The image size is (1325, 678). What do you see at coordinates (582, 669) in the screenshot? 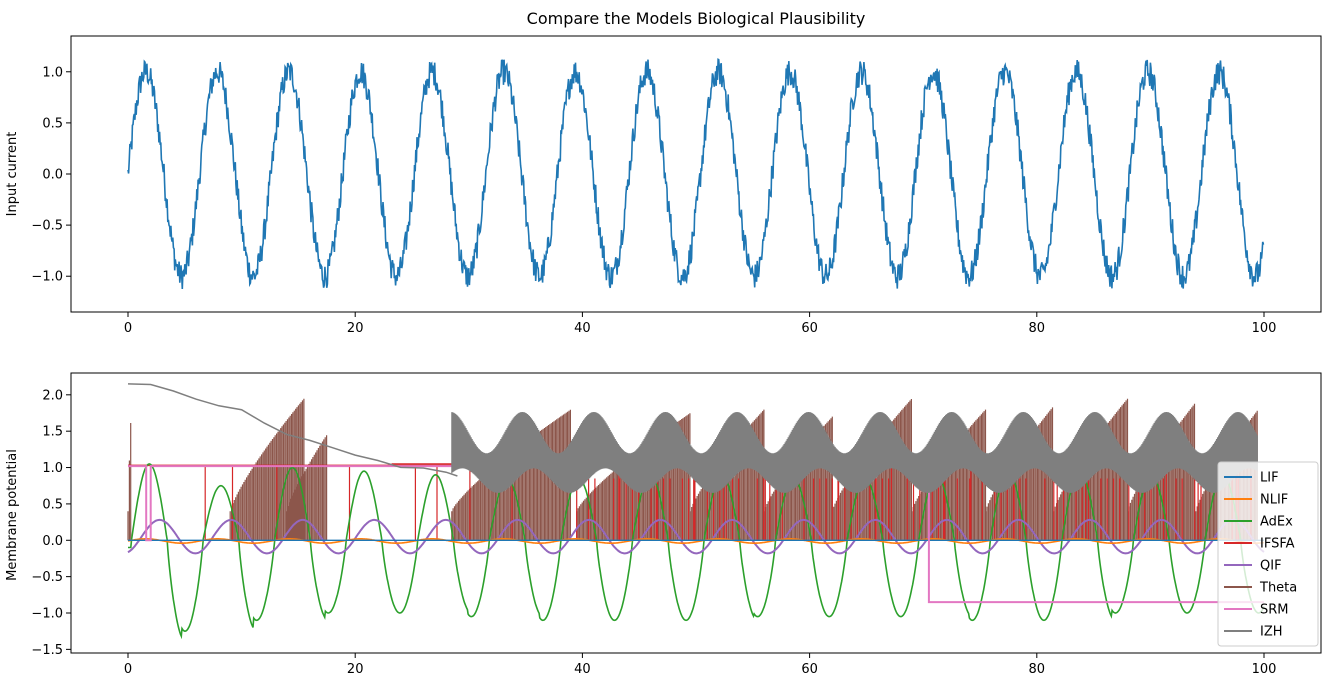
I see `bottom-x-tick-label: 40` at bounding box center [582, 669].